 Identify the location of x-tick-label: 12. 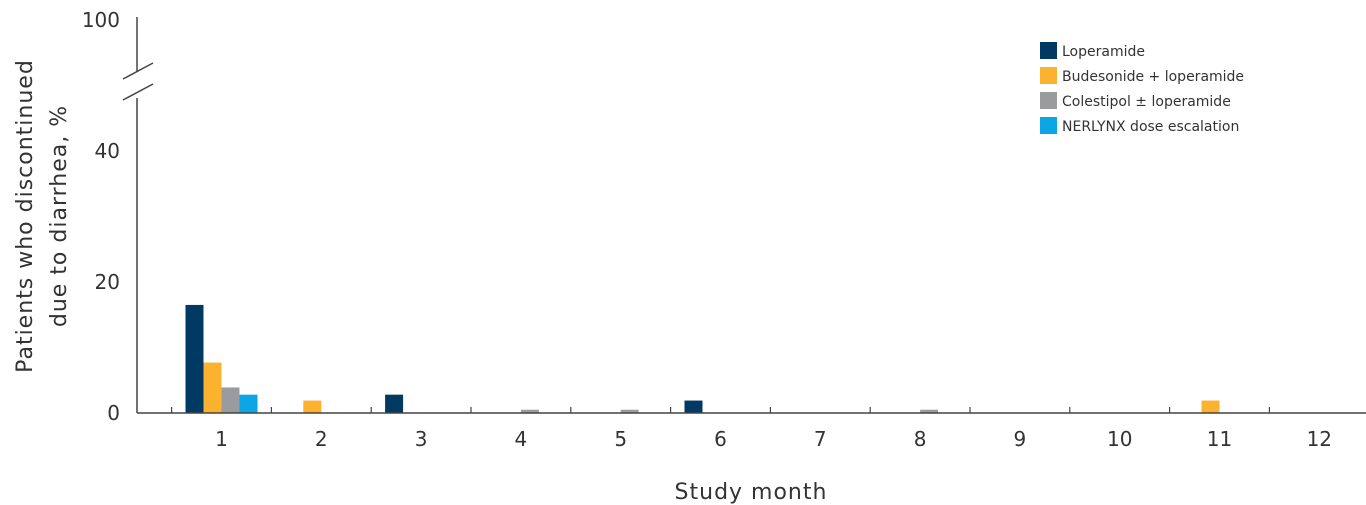
(1319, 439).